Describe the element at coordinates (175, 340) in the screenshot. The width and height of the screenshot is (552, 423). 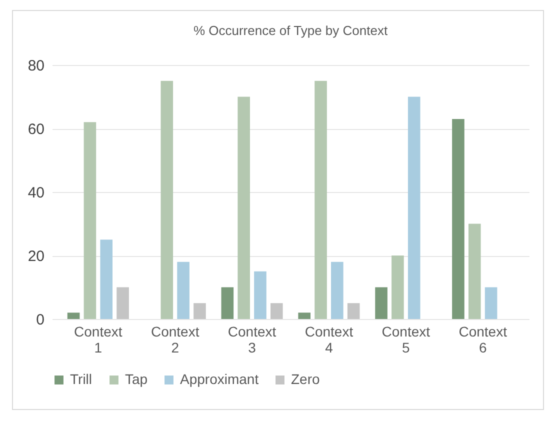
I see `x-tick-label: Context 2` at that location.